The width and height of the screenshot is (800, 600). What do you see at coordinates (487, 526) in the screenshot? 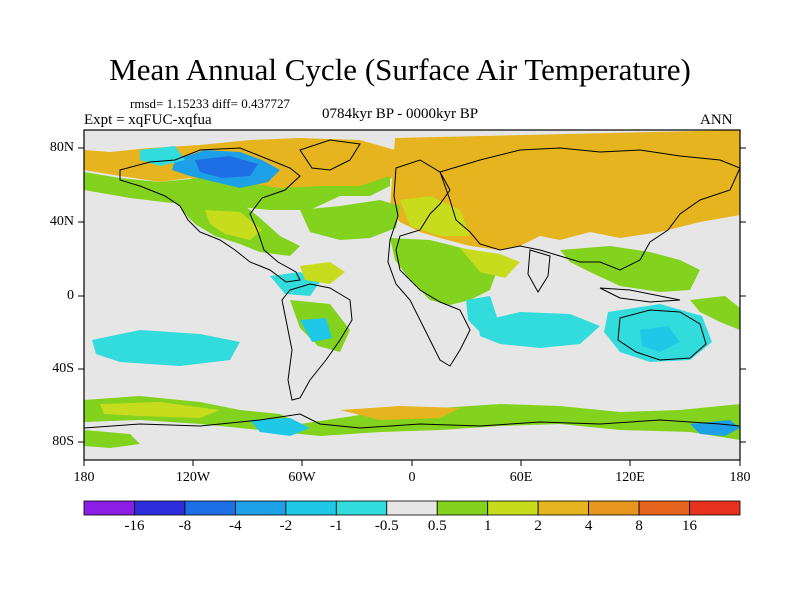
I see `colorbar-label: 1` at bounding box center [487, 526].